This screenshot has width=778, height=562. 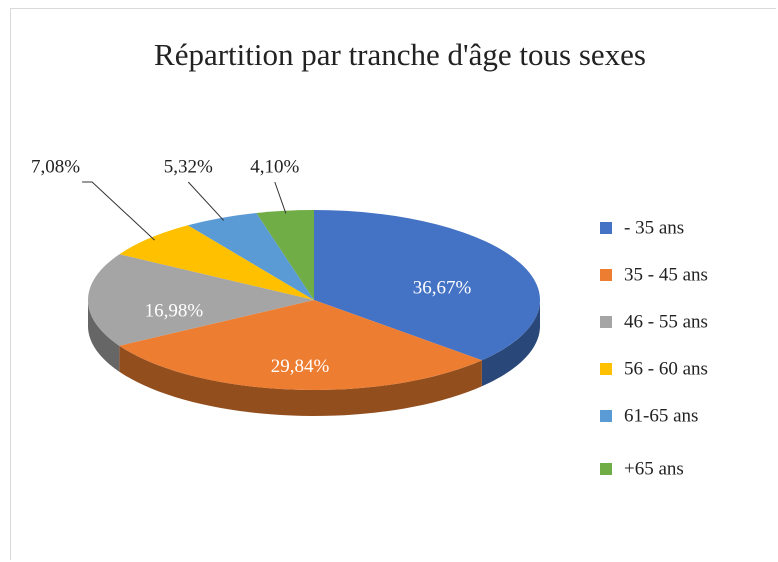 What do you see at coordinates (666, 368) in the screenshot?
I see `legend-label: 56 - 60 ans` at bounding box center [666, 368].